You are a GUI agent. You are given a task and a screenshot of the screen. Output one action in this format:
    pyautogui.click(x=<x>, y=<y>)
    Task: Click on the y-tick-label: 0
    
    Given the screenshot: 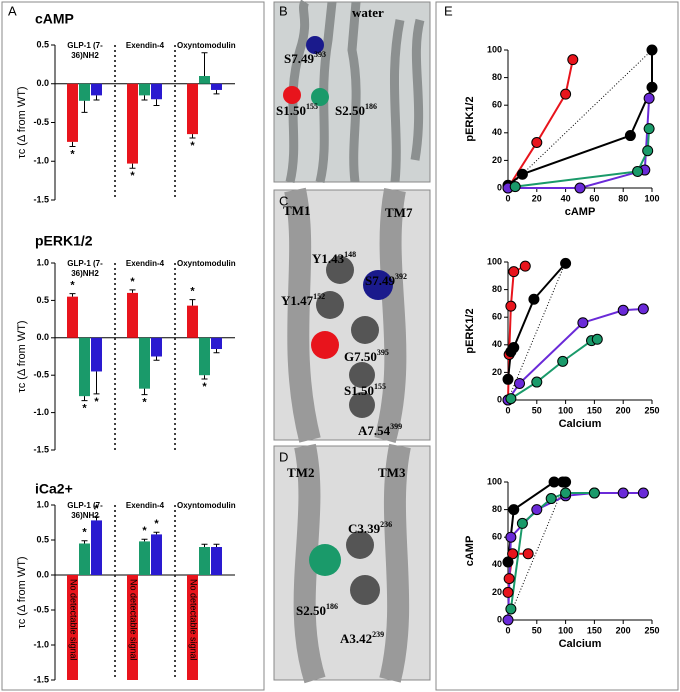 What is the action you would take?
    pyautogui.click(x=499, y=187)
    